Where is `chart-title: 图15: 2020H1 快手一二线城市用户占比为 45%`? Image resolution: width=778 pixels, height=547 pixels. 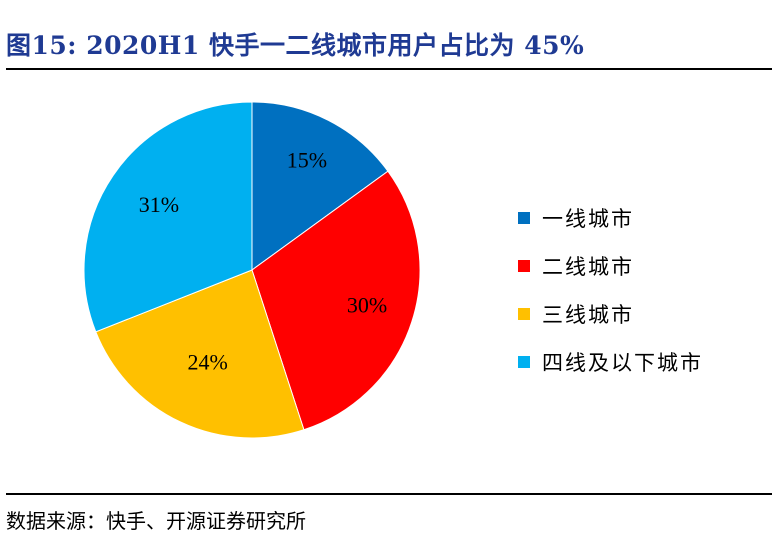 chart-title: 图15: 2020H1 快手一二线城市用户占比为 45% is located at coordinates (295, 45).